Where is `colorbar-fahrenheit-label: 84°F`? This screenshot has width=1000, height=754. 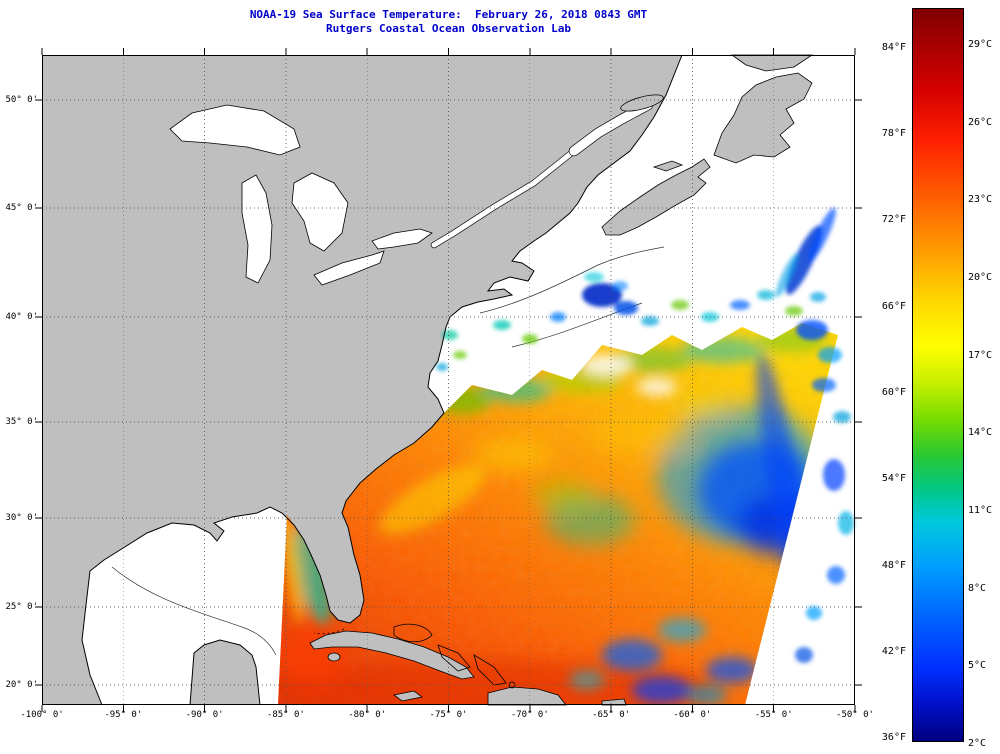
colorbar-fahrenheit-label: 84°F is located at coordinates (893, 47).